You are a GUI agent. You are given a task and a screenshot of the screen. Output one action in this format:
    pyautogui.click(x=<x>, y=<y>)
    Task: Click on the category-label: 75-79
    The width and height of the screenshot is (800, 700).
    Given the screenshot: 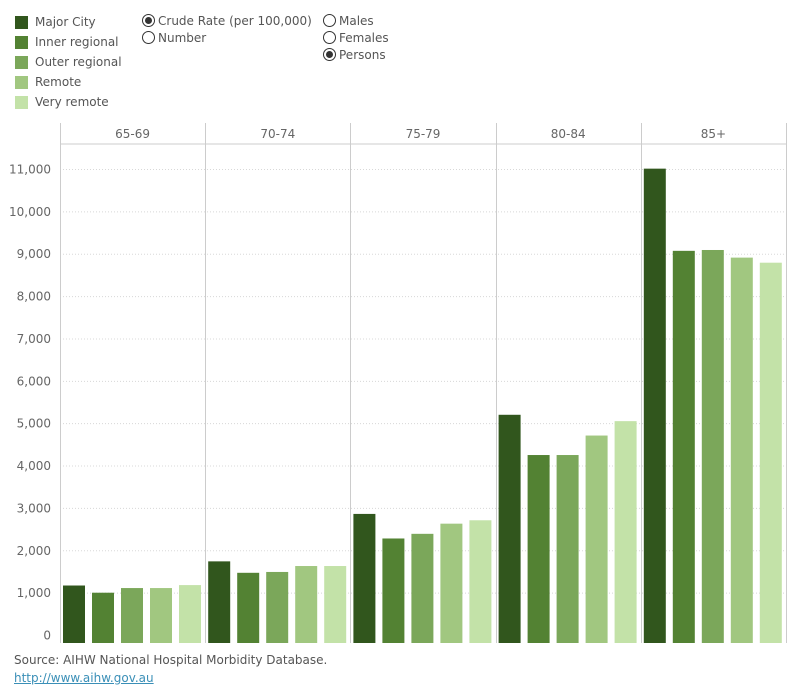 What is the action you would take?
    pyautogui.click(x=423, y=134)
    